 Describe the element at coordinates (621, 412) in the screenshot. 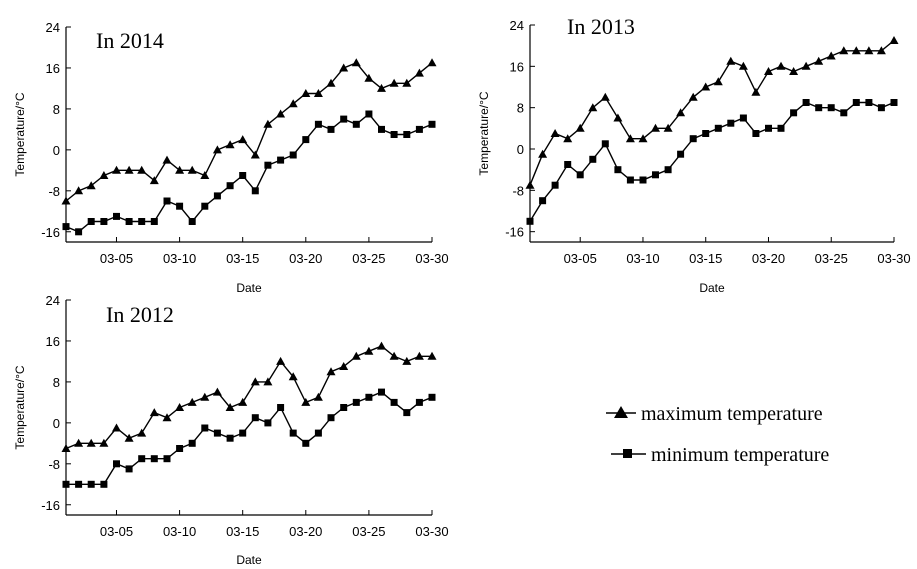

I see `legend-triangle-icon` at that location.